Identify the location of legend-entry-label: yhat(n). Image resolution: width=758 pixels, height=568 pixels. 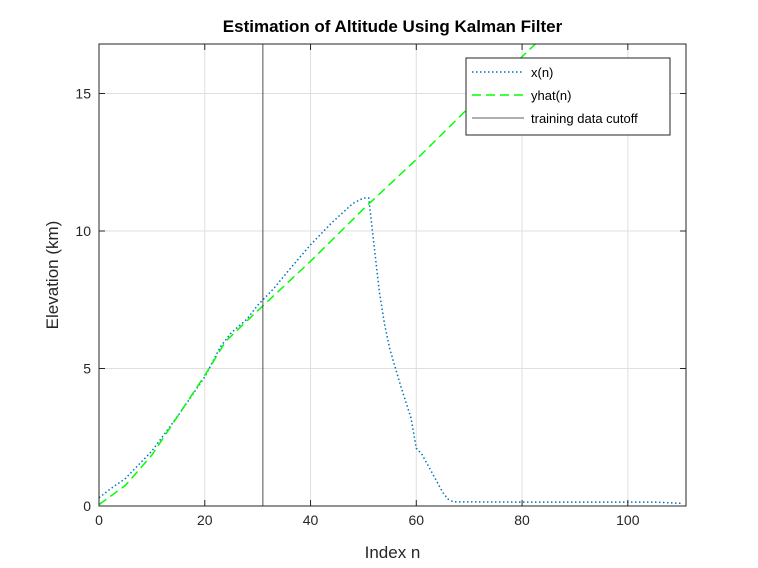
(551, 95).